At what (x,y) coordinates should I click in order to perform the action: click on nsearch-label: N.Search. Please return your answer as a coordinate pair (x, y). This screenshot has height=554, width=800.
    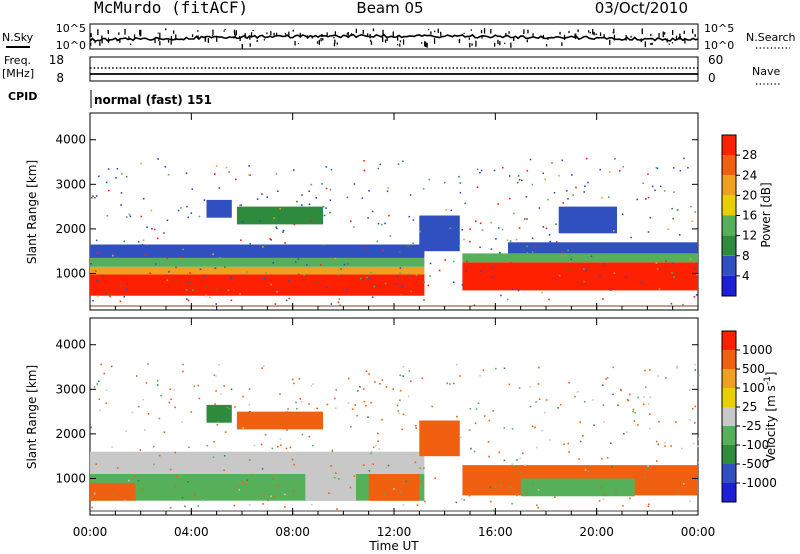
    Looking at the image, I should click on (771, 37).